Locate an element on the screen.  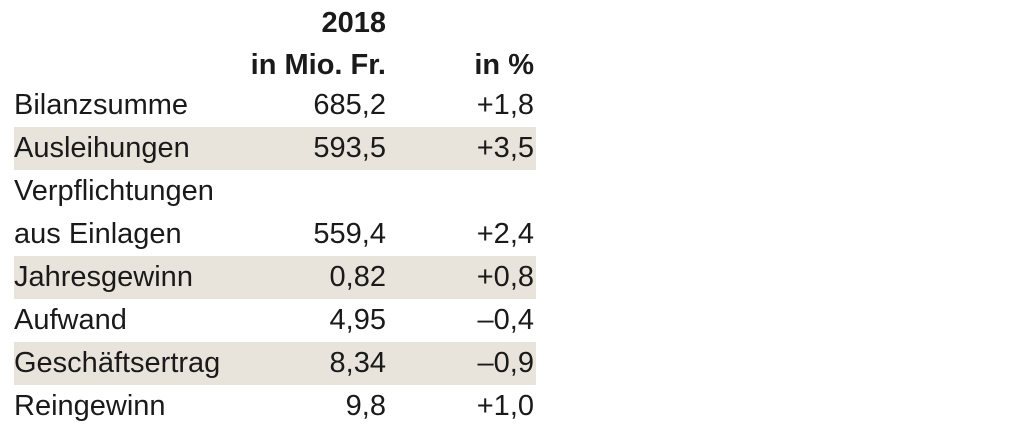
row-label: Ausleihungen is located at coordinates (102, 148).